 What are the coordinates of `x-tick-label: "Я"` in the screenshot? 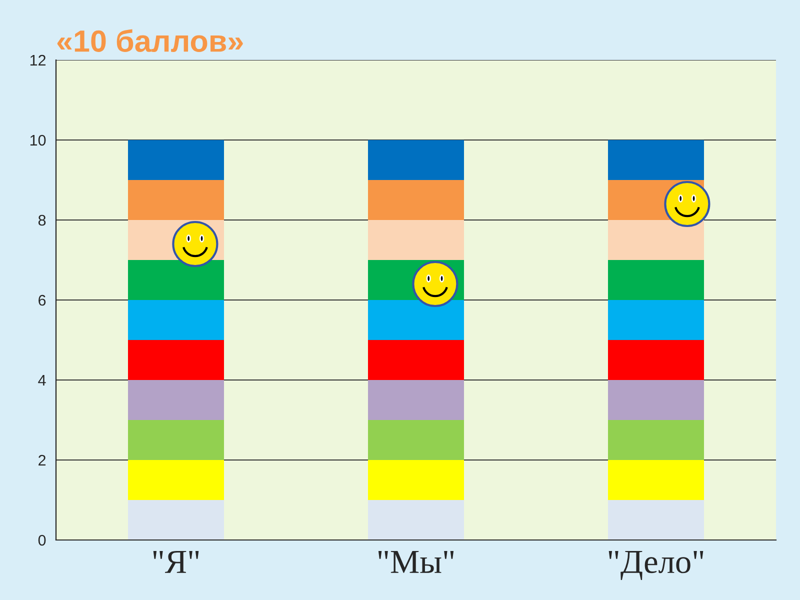 It's located at (176, 562).